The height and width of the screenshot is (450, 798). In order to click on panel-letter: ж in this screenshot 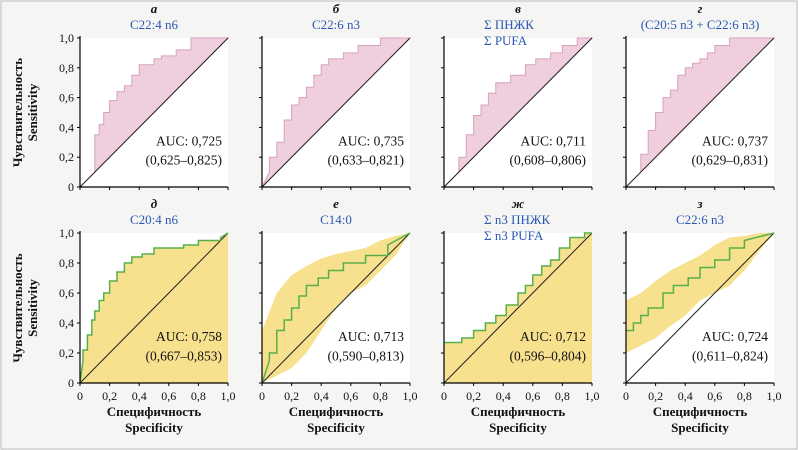, I will do `click(518, 203)`.